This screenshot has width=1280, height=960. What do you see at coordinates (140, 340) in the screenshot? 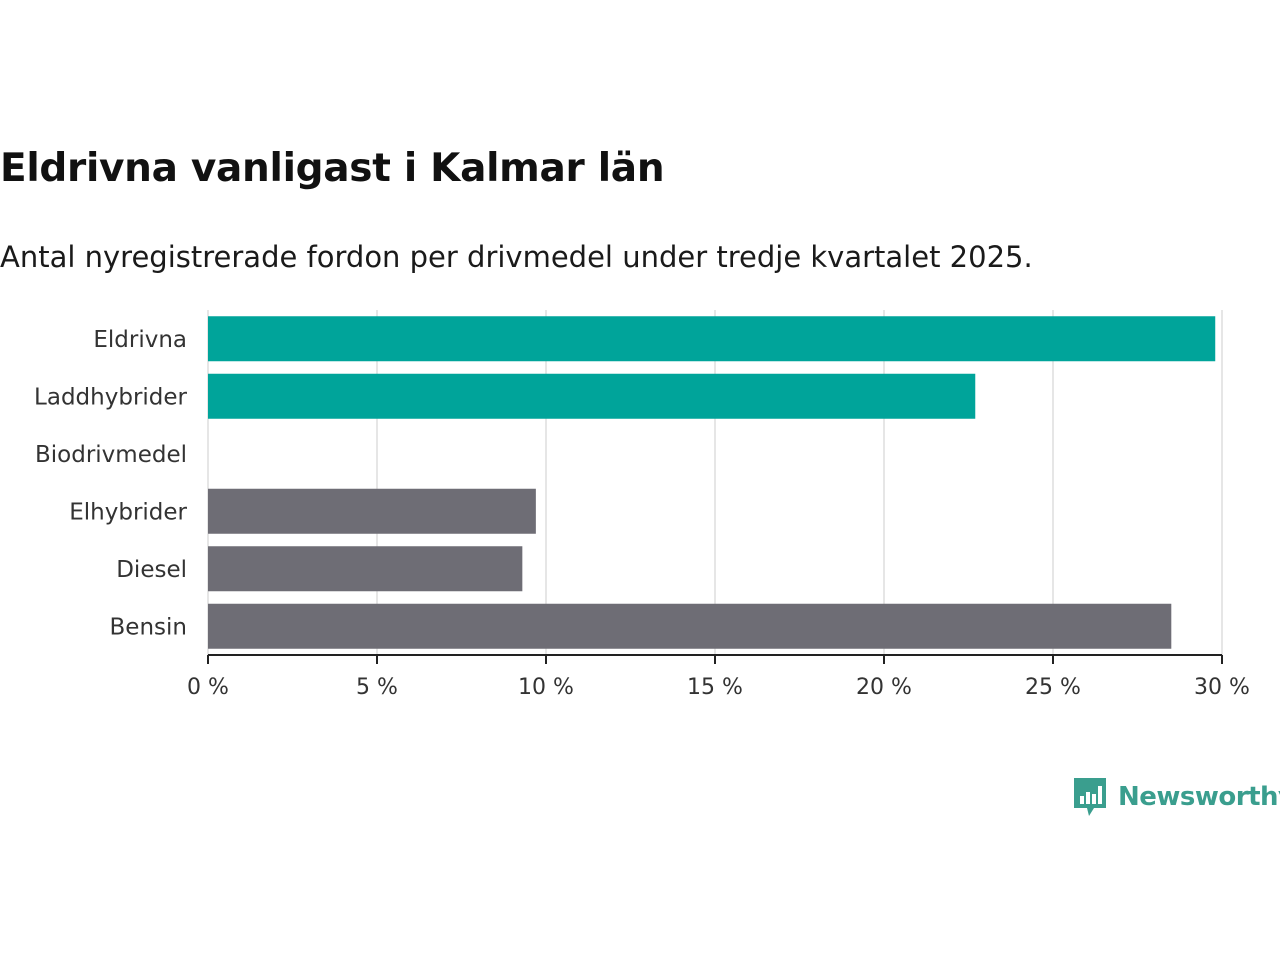
I see `category-label-eldrivna: Eldrivna` at bounding box center [140, 340].